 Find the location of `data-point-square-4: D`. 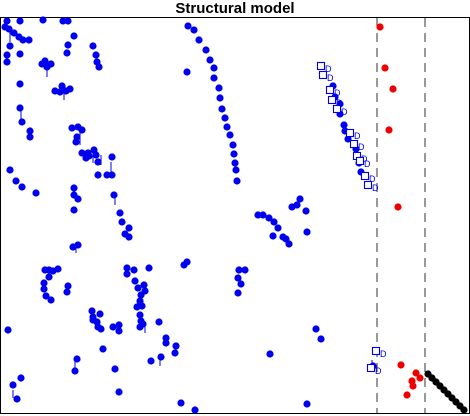

data-point-square-4: D is located at coordinates (340, 110).